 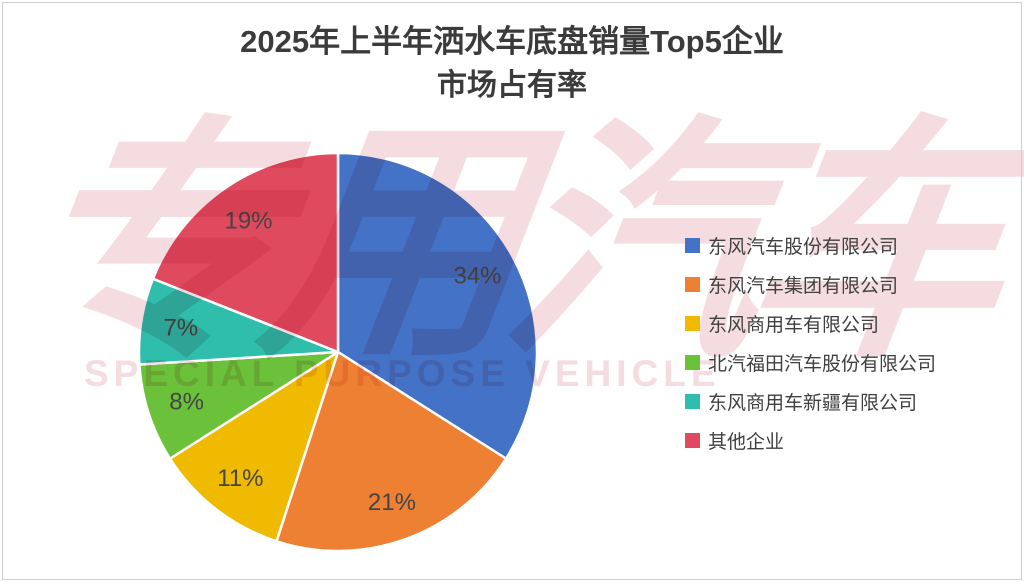 What do you see at coordinates (803, 286) in the screenshot?
I see `legend-label: 东风汽车集团有限公司` at bounding box center [803, 286].